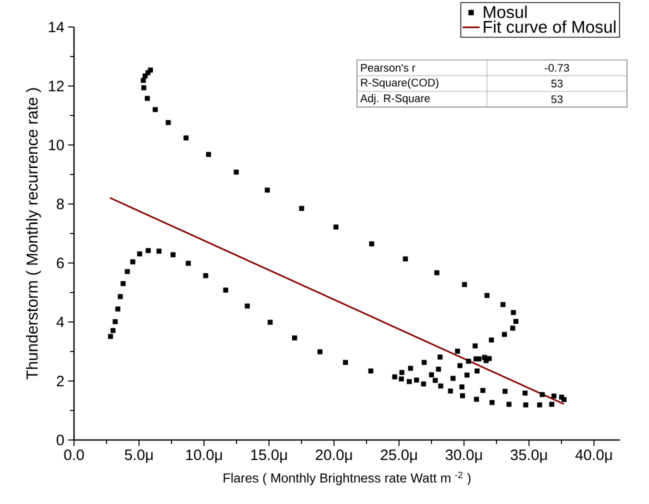 The image size is (649, 504). I want to click on x-tick-label: 40.0μ, so click(593, 456).